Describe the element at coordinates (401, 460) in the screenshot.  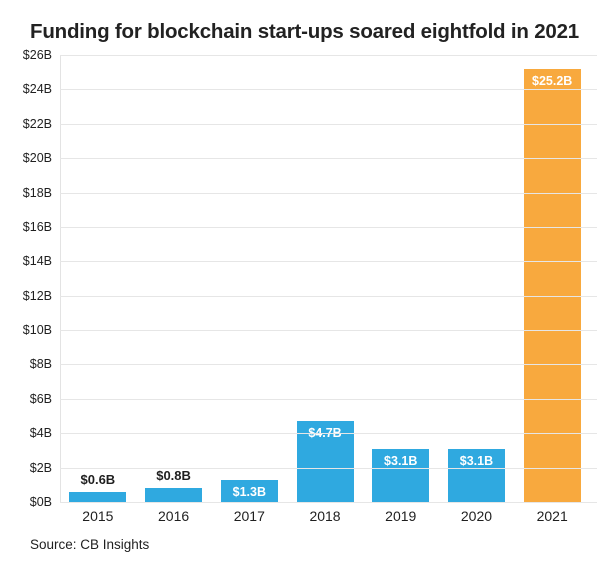
I see `bar-value-label-2019: $3.1B` at that location.